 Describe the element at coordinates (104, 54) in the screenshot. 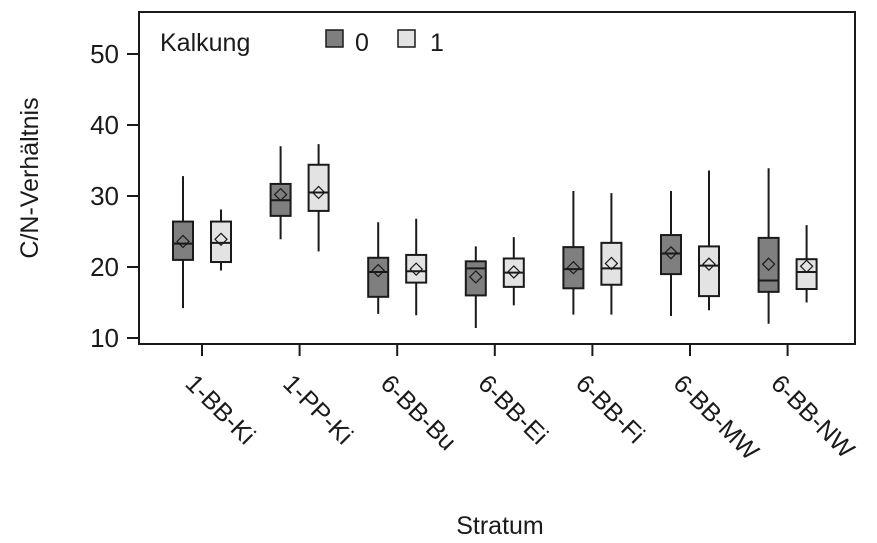

I see `y-tick-label: 50` at that location.